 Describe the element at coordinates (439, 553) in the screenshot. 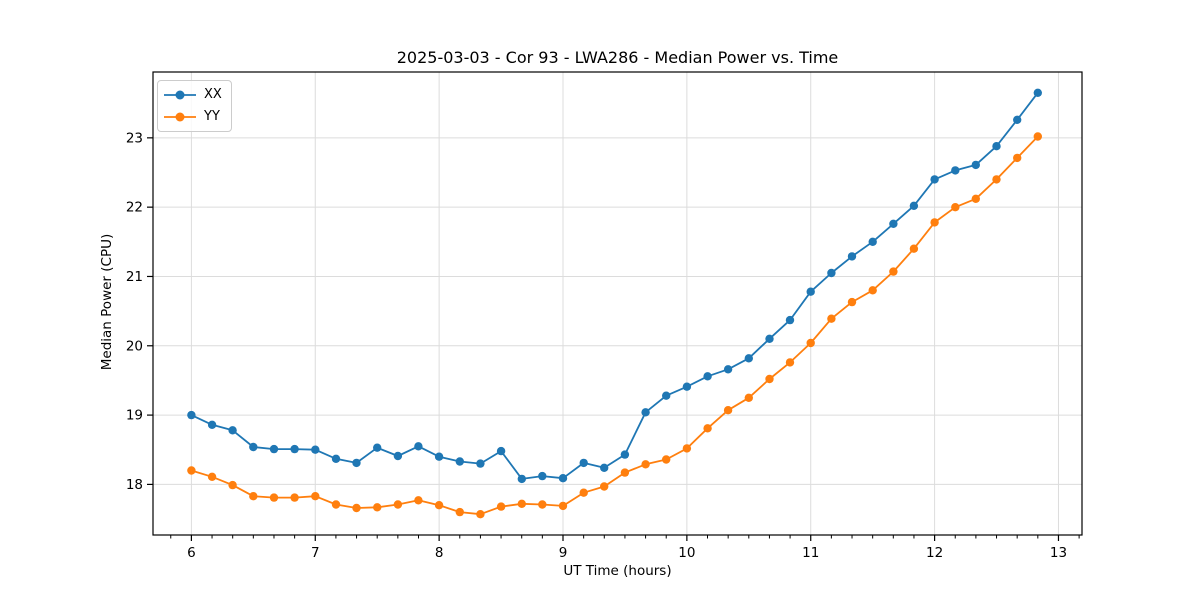

I see `x-tick-label: 8` at that location.